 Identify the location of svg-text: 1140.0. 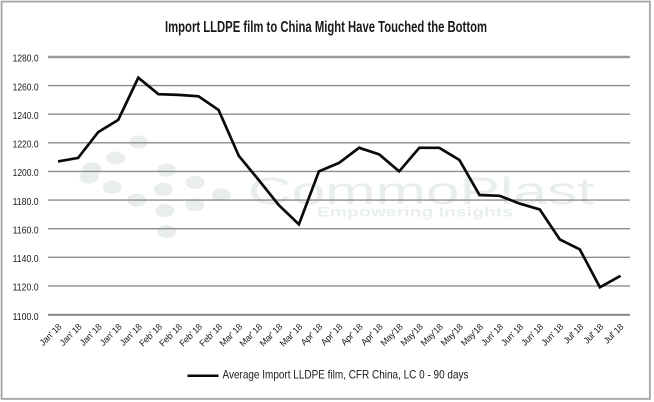
(26, 259).